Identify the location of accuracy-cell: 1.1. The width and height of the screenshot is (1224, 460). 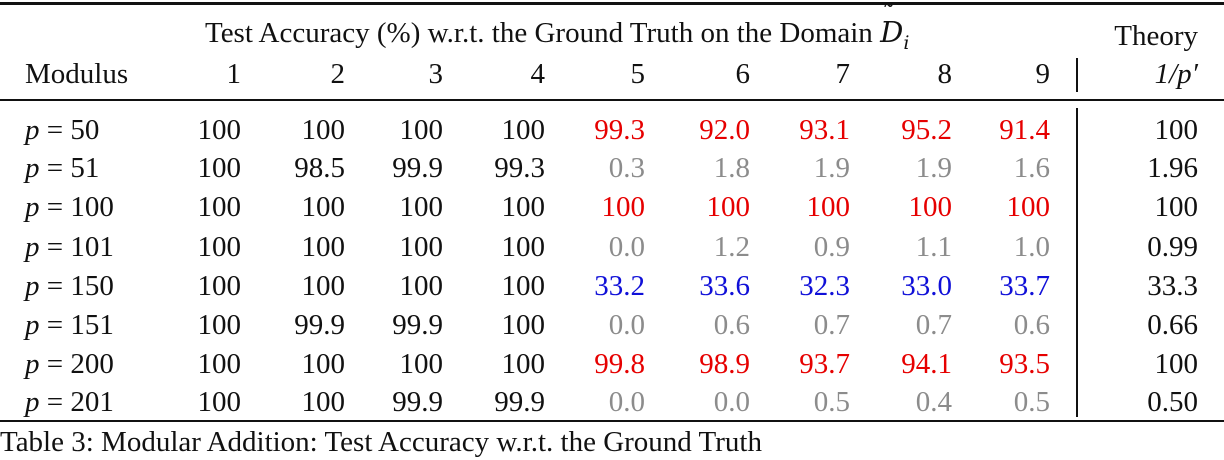
(933, 247).